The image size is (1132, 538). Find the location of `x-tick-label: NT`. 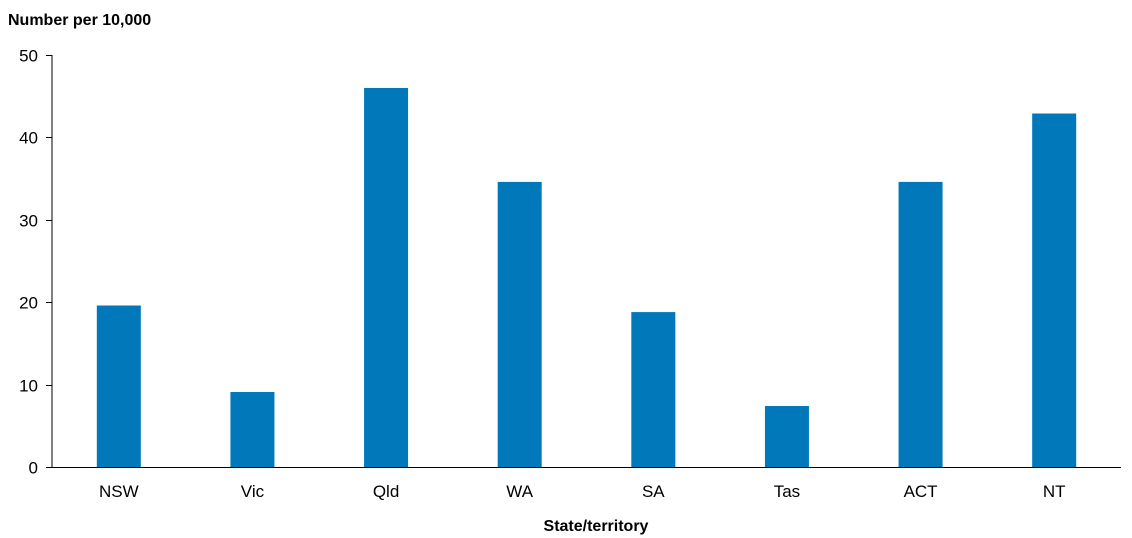

x-tick-label: NT is located at coordinates (1054, 491).